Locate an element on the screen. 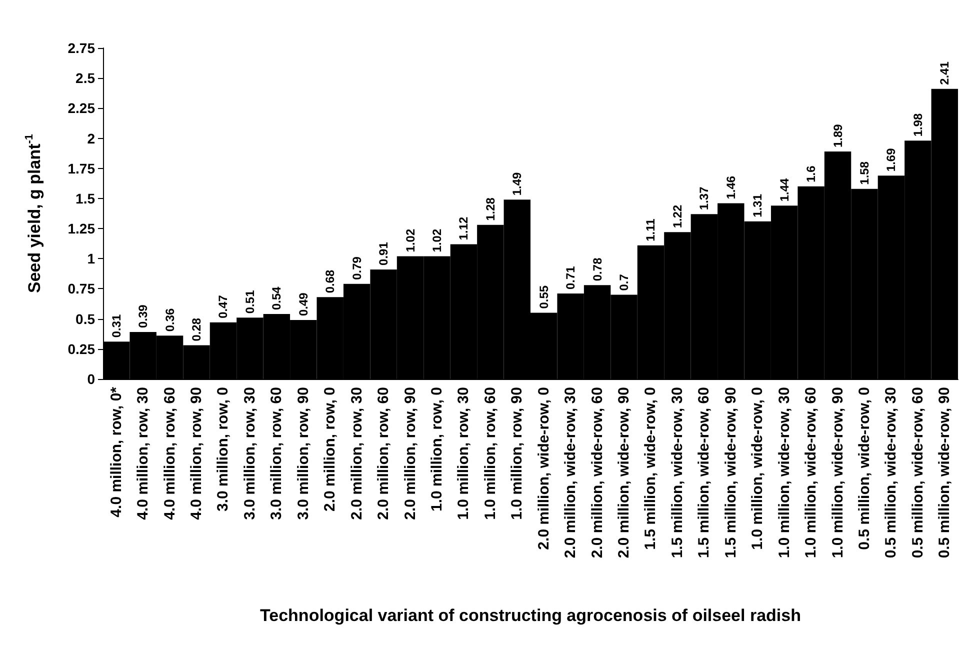  y-tick-label: 2.75 is located at coordinates (82, 48).